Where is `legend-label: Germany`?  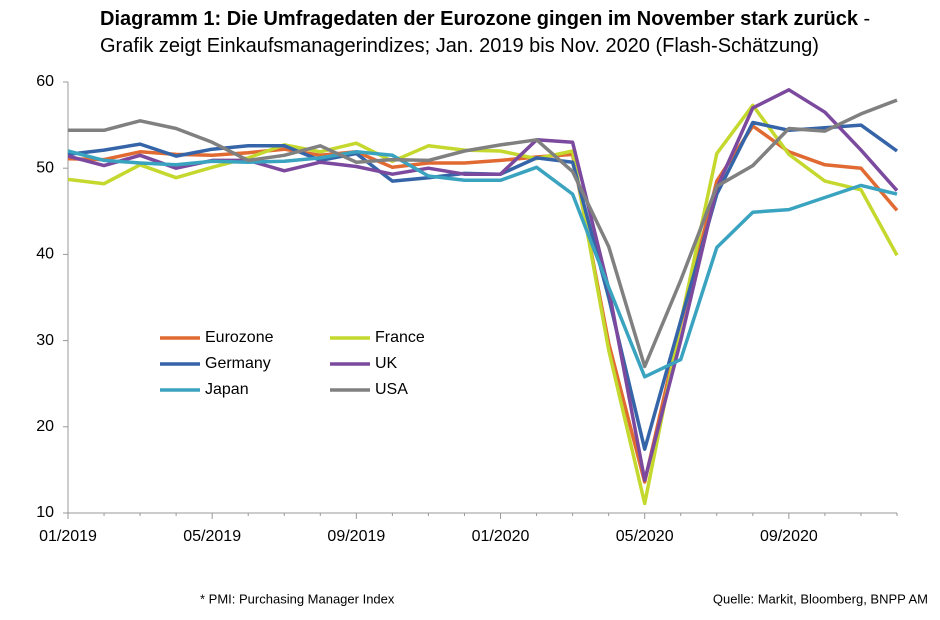
legend-label: Germany is located at coordinates (238, 363).